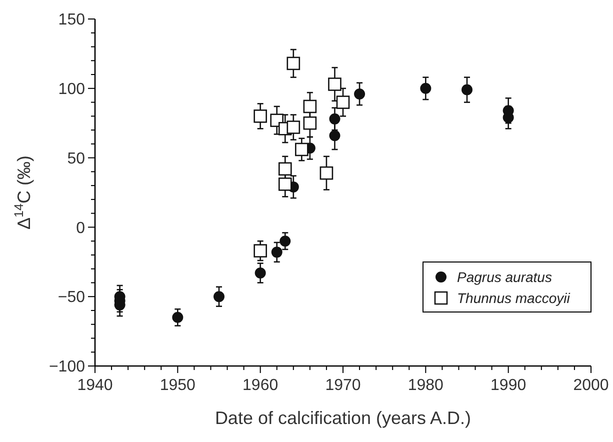  What do you see at coordinates (508, 385) in the screenshot?
I see `x-tick-label: 1990` at bounding box center [508, 385].